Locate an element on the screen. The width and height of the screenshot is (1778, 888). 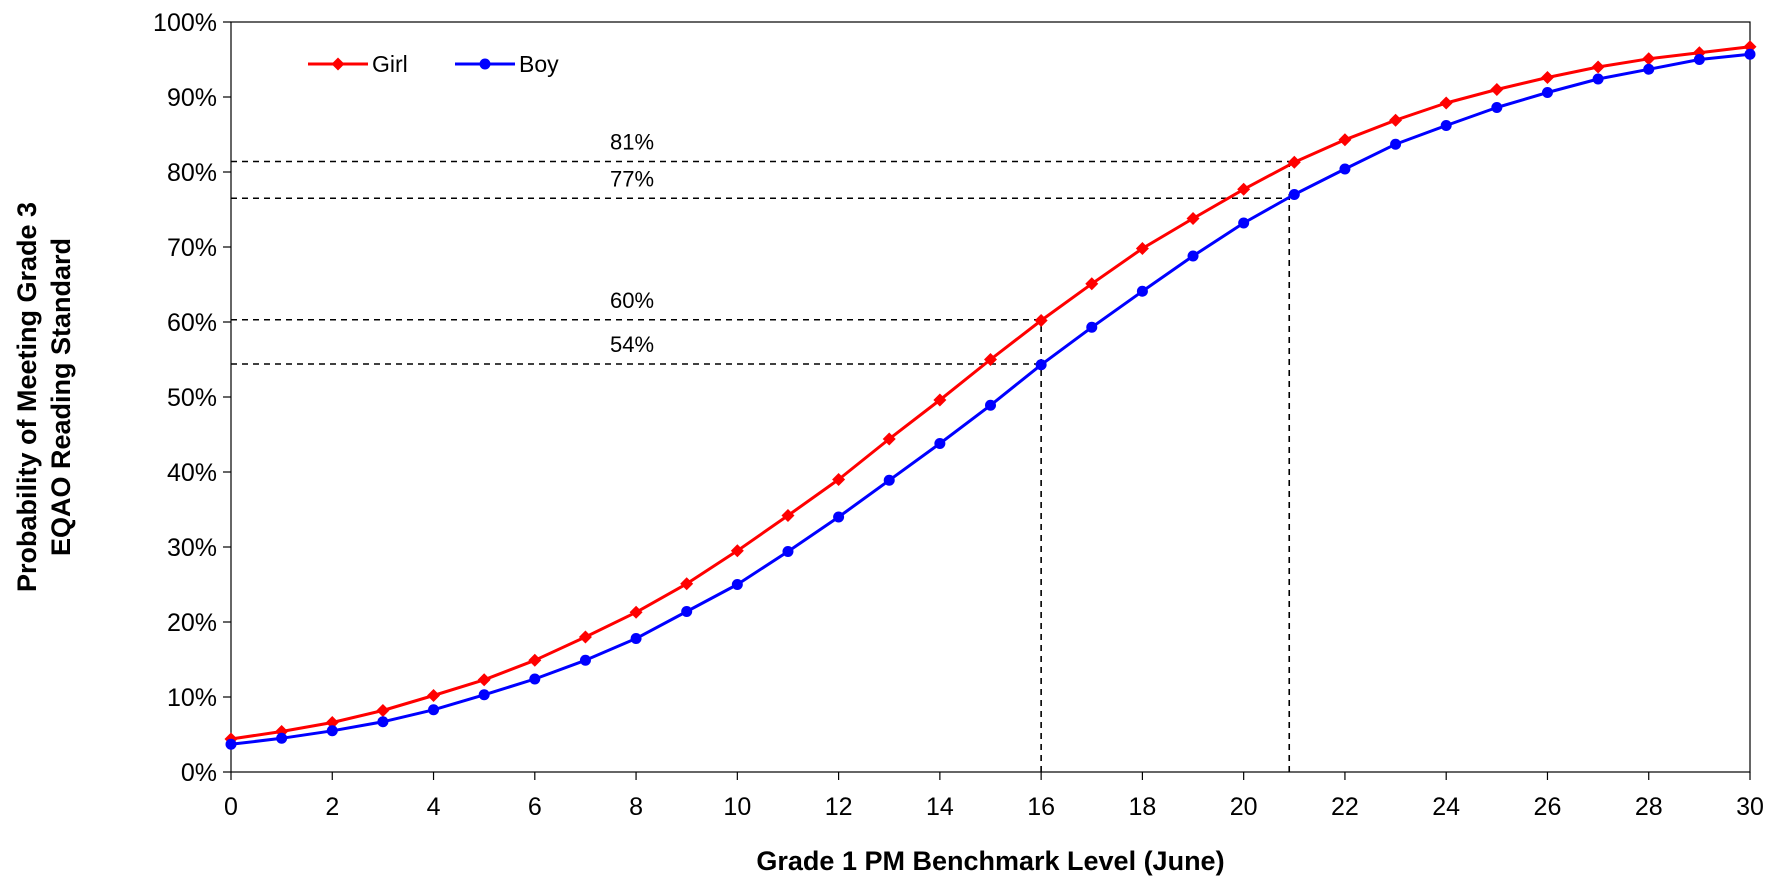
x-tick-label: 16 is located at coordinates (1041, 807).